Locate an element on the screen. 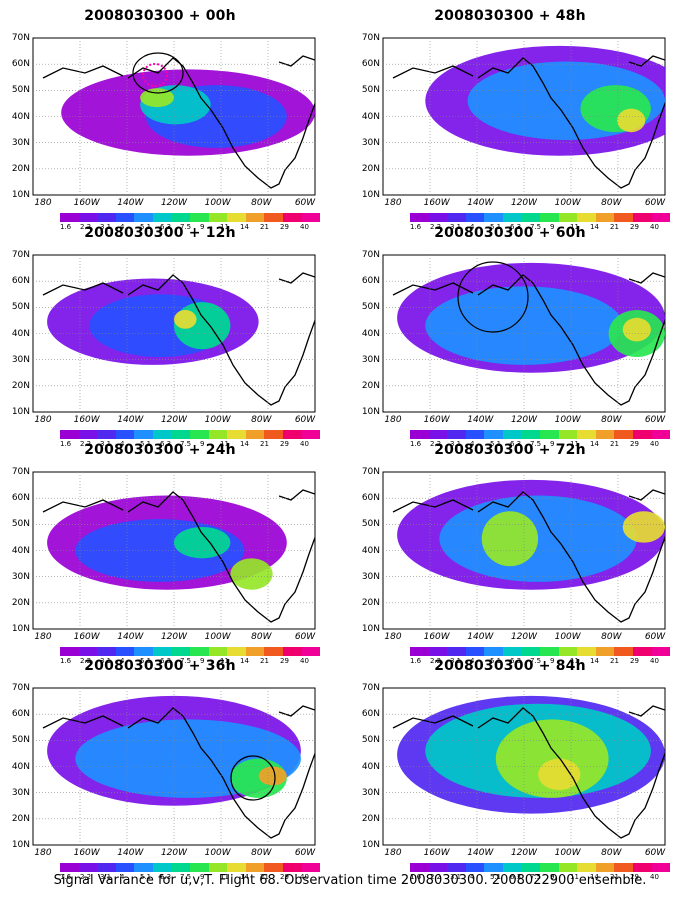  panel-title: 2008030300 + 72h is located at coordinates (510, 450).